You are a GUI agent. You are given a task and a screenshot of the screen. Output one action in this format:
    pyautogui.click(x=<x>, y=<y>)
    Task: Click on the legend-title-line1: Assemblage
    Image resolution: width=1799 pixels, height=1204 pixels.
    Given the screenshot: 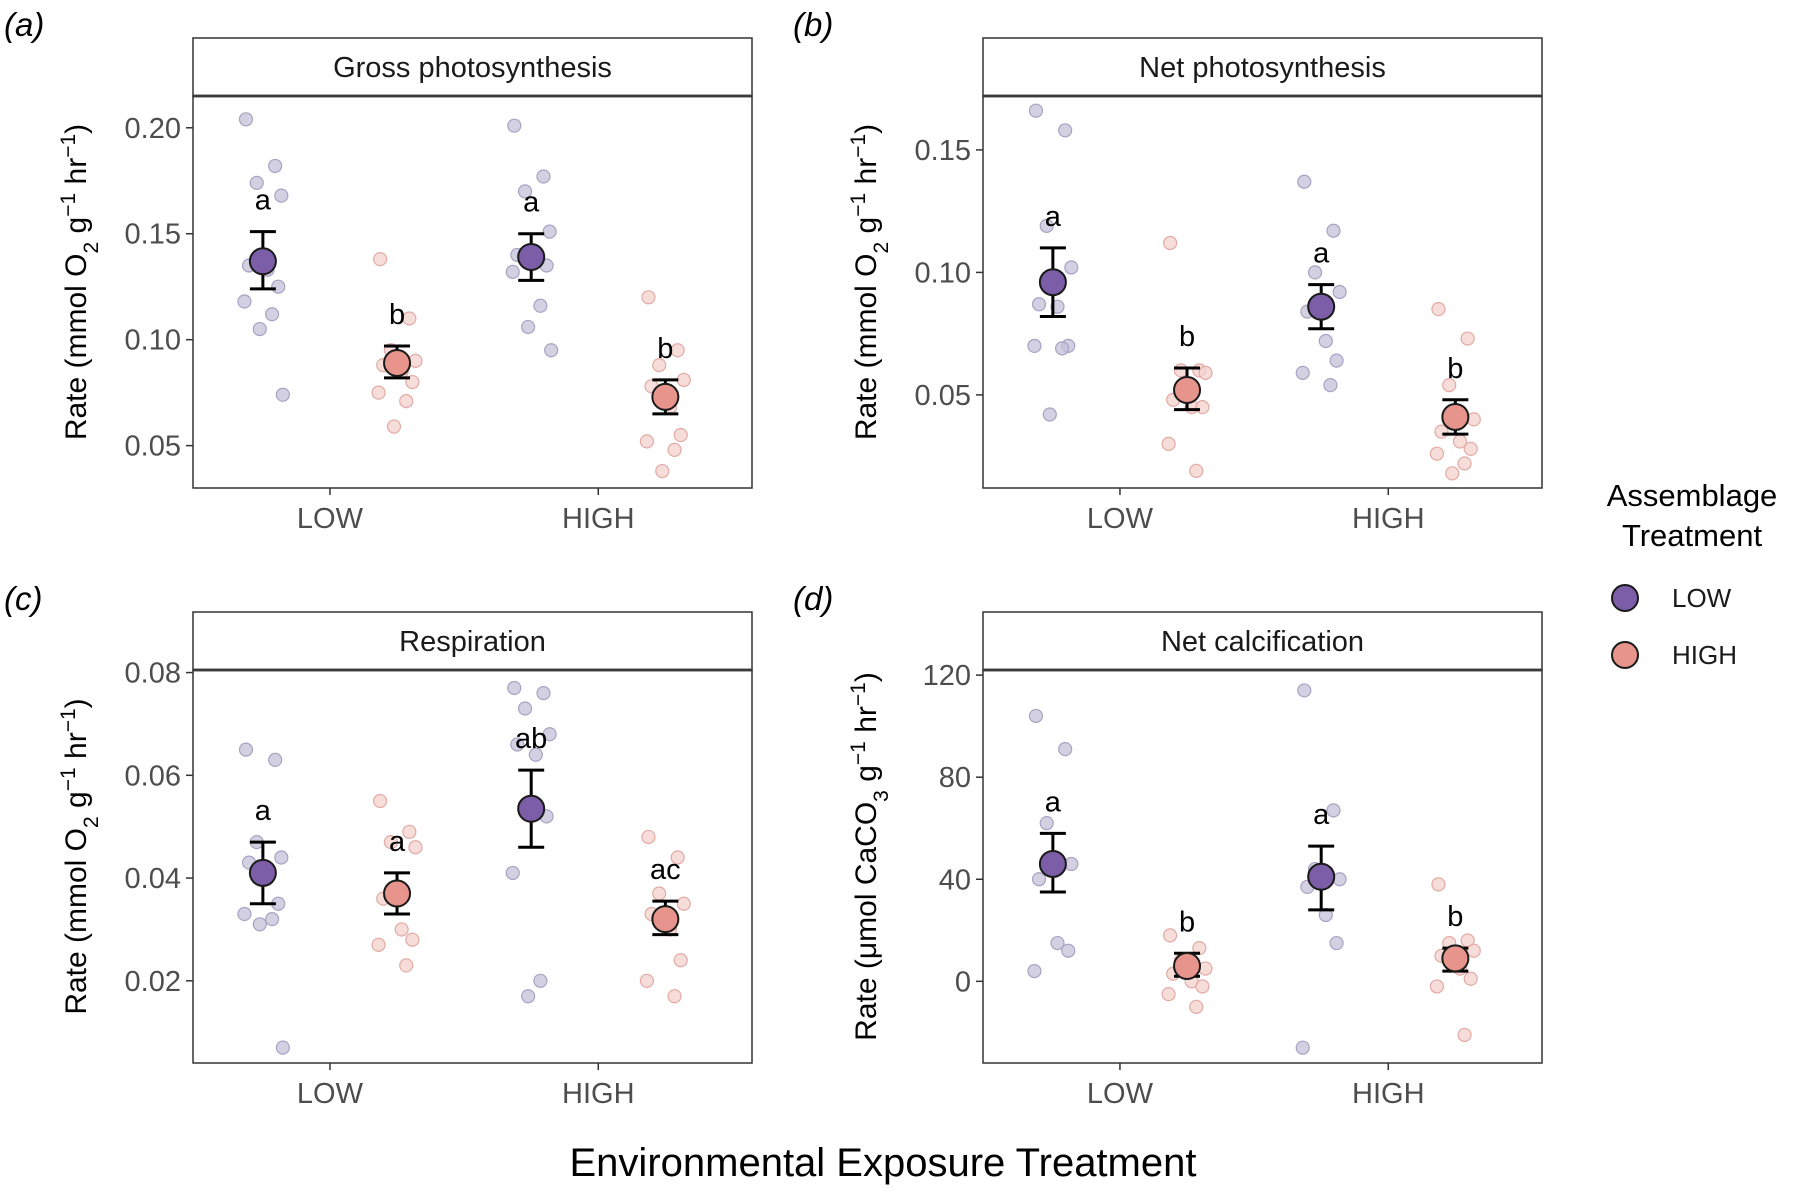 What is the action you would take?
    pyautogui.click(x=1692, y=495)
    